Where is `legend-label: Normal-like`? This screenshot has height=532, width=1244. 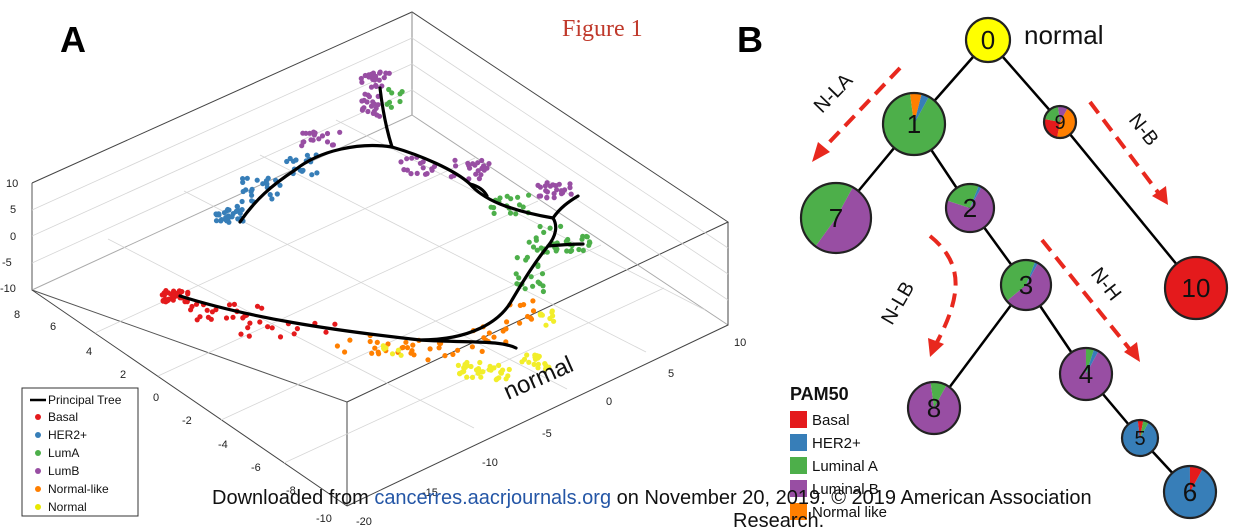 legend-label: Normal-like is located at coordinates (78, 489).